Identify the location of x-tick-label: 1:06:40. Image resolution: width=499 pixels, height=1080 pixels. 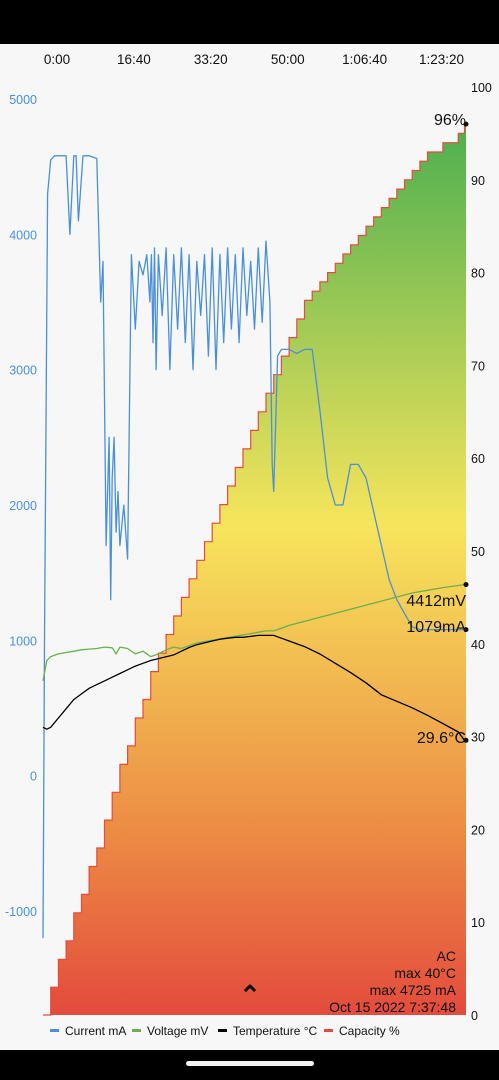
(364, 59).